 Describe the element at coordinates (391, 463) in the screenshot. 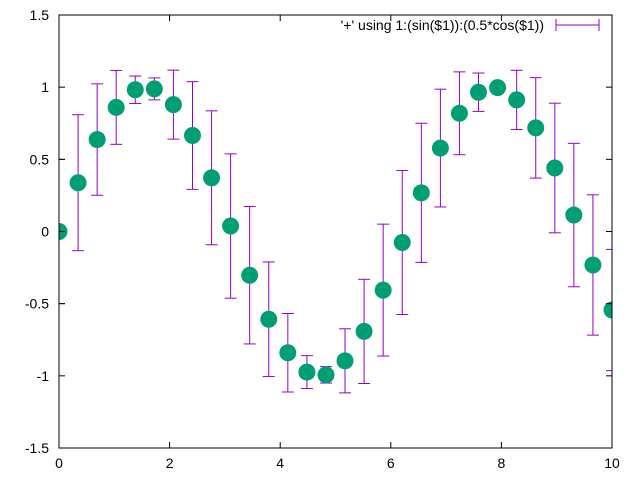

I see `x-tick-label: 6` at that location.